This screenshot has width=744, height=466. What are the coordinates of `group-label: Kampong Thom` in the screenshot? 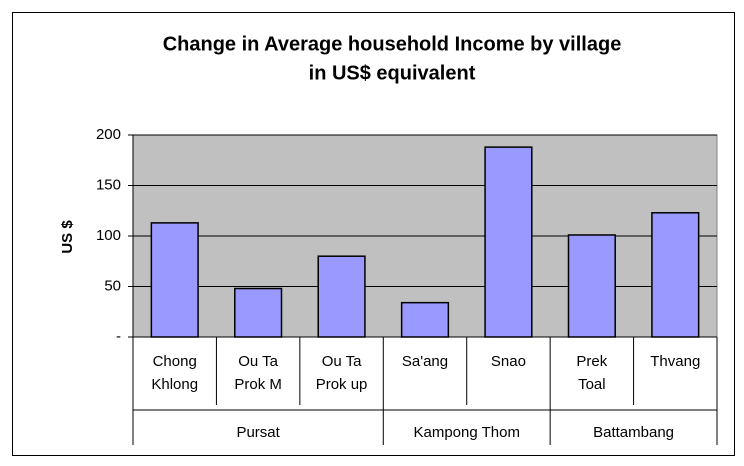 It's located at (466, 432).